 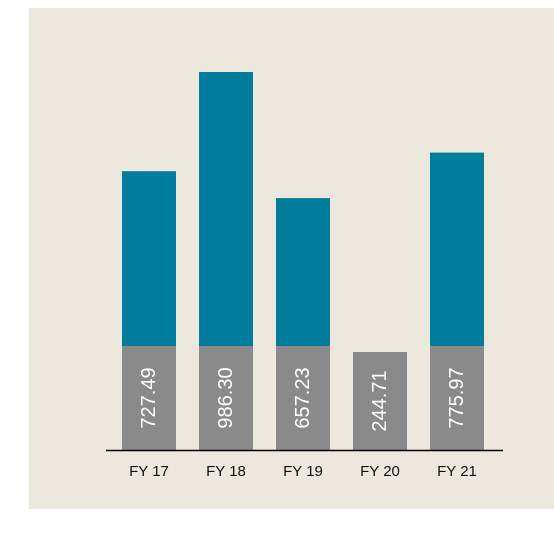 I want to click on data-label: 775.97, so click(x=457, y=397).